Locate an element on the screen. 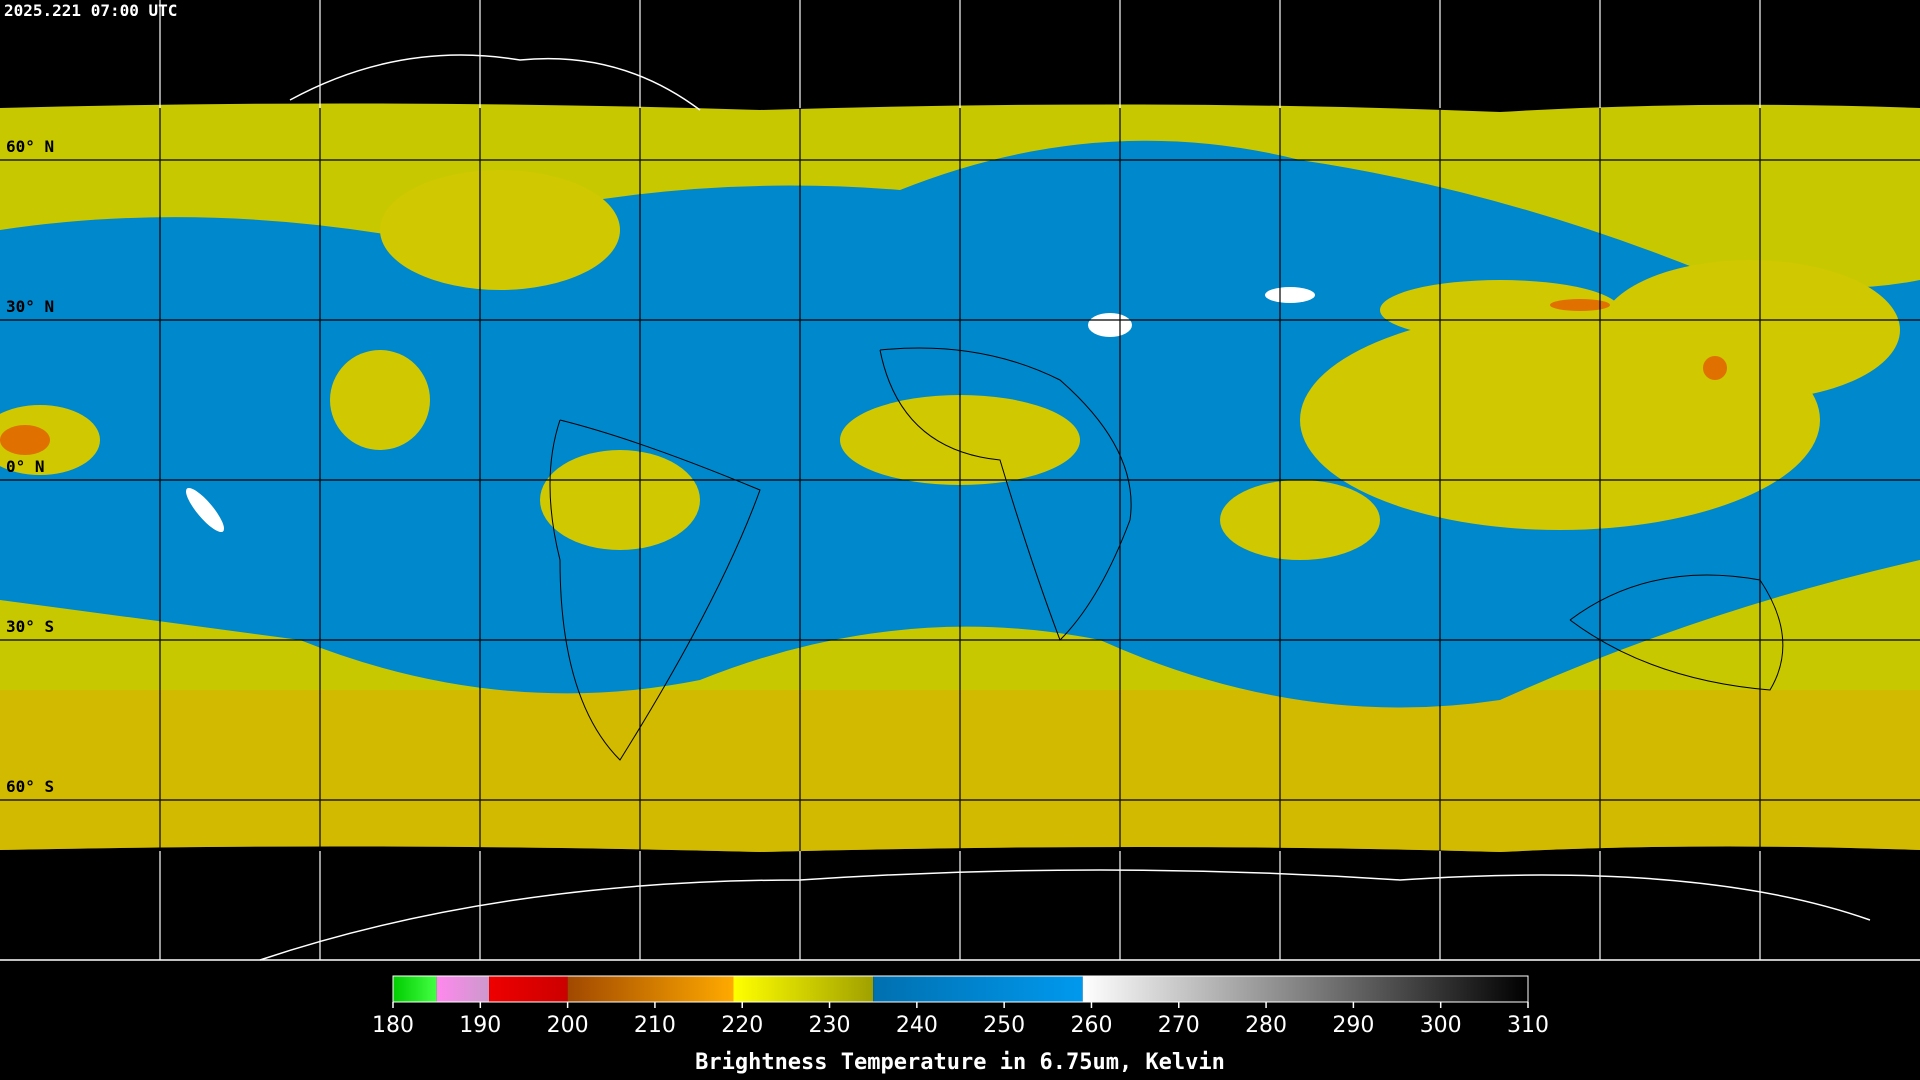  latitude-label: 30° S is located at coordinates (30, 626).